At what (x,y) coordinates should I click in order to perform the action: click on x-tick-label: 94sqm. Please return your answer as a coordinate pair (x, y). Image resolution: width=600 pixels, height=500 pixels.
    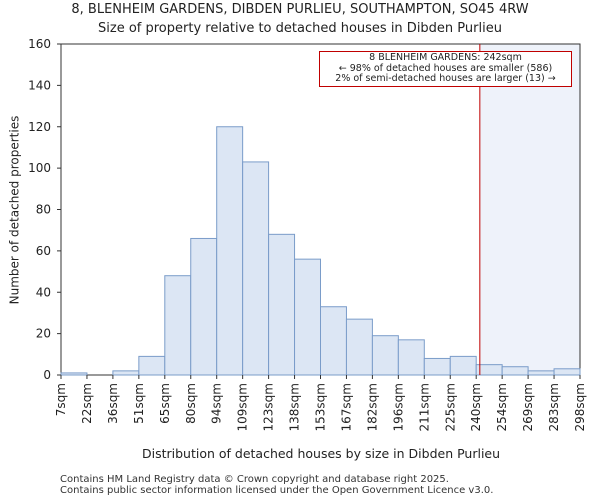
    Looking at the image, I should click on (217, 403).